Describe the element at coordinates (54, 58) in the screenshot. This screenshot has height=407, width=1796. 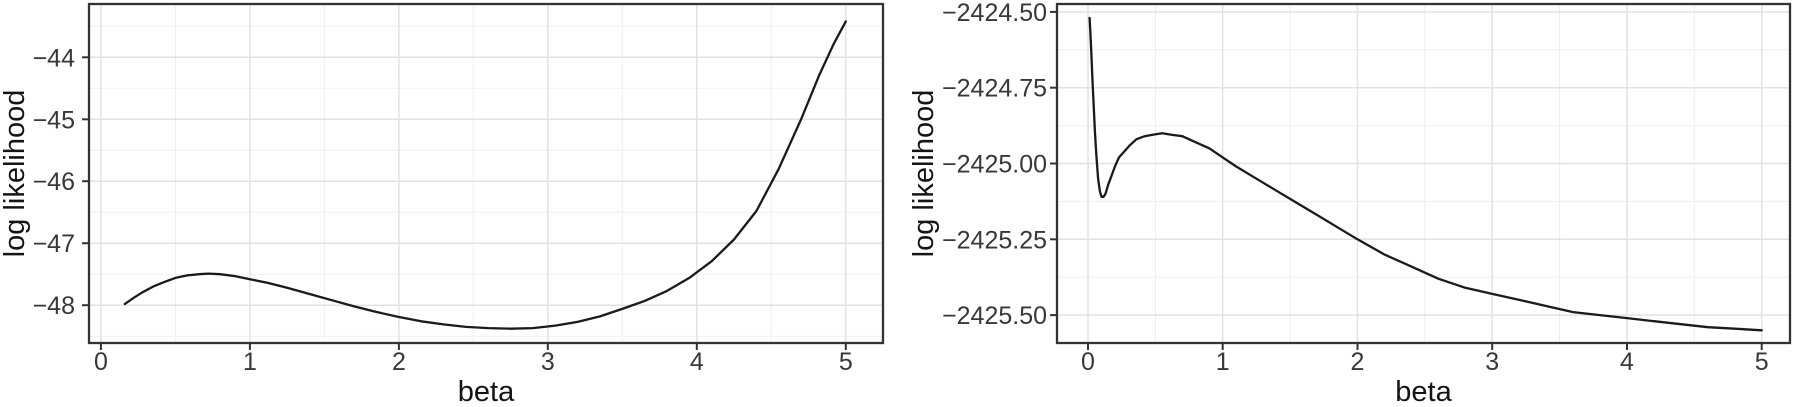
I see `y-tick-label: −44` at that location.